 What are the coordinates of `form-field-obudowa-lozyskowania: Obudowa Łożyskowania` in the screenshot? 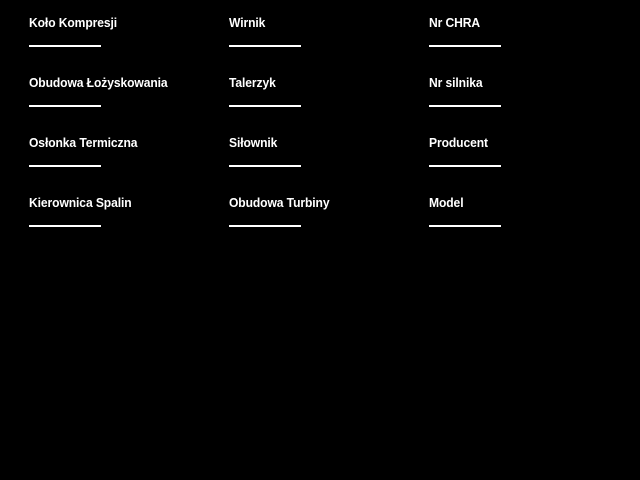 It's located at (129, 104).